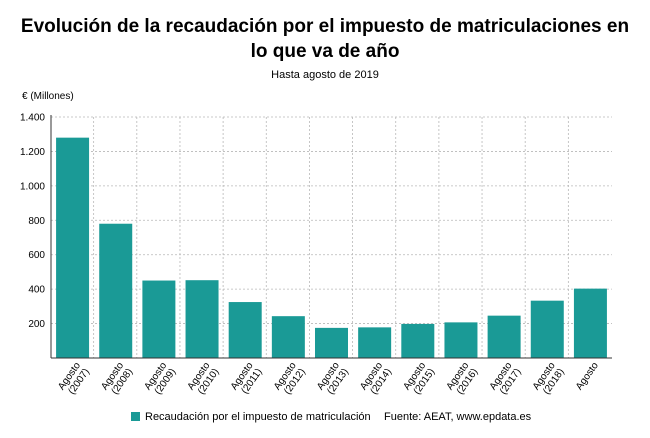 The image size is (650, 438). I want to click on x-tick-label: Agosto(2012), so click(290, 379).